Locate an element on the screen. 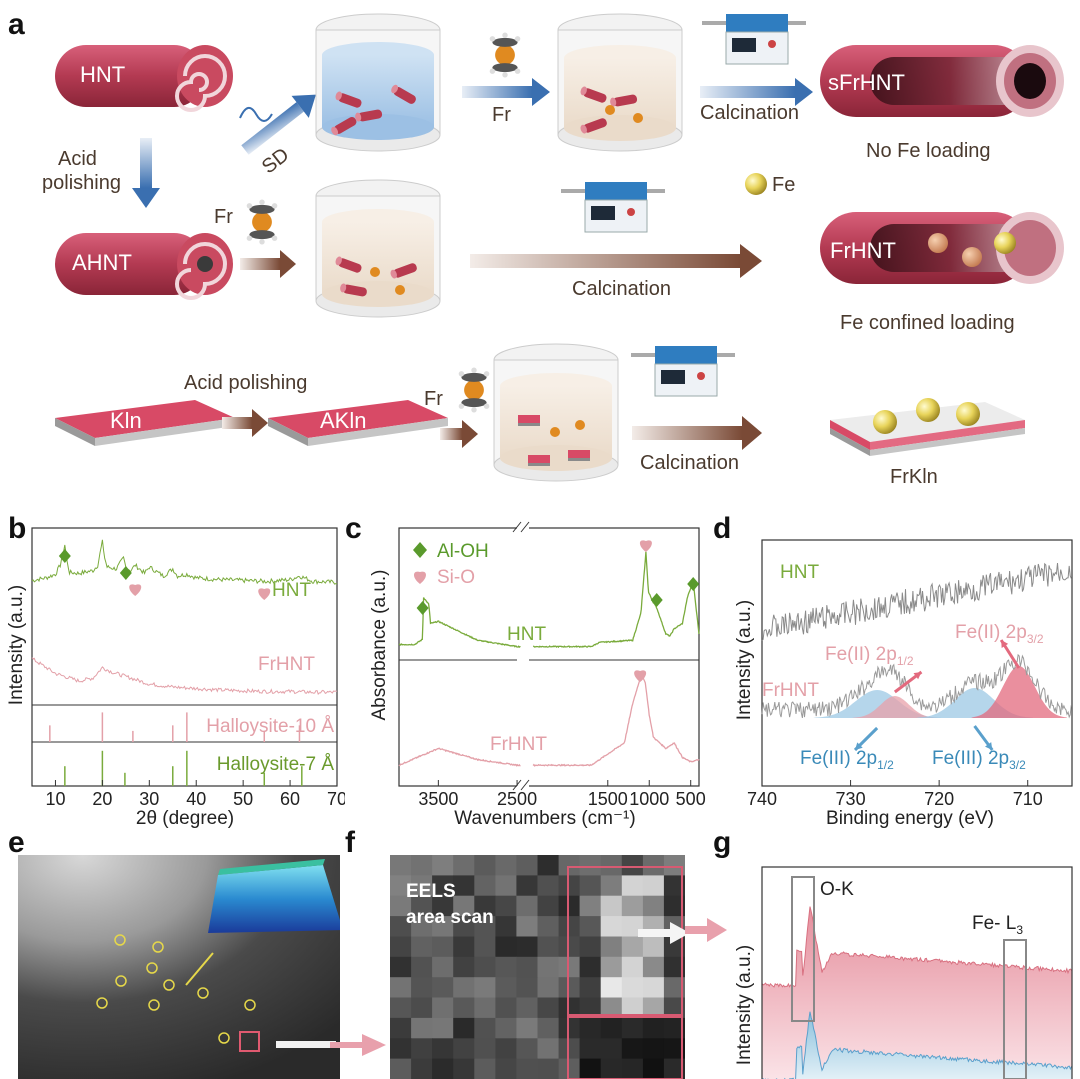 The image size is (1080, 1079). b-series-frhnt-line is located at coordinates (184, 676).